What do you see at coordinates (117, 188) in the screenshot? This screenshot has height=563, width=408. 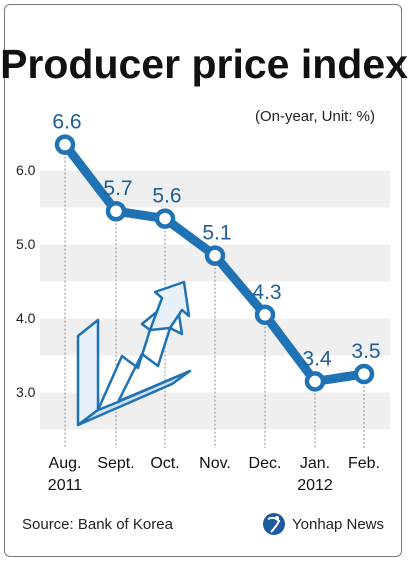 I see `data-label: 5.7` at bounding box center [117, 188].